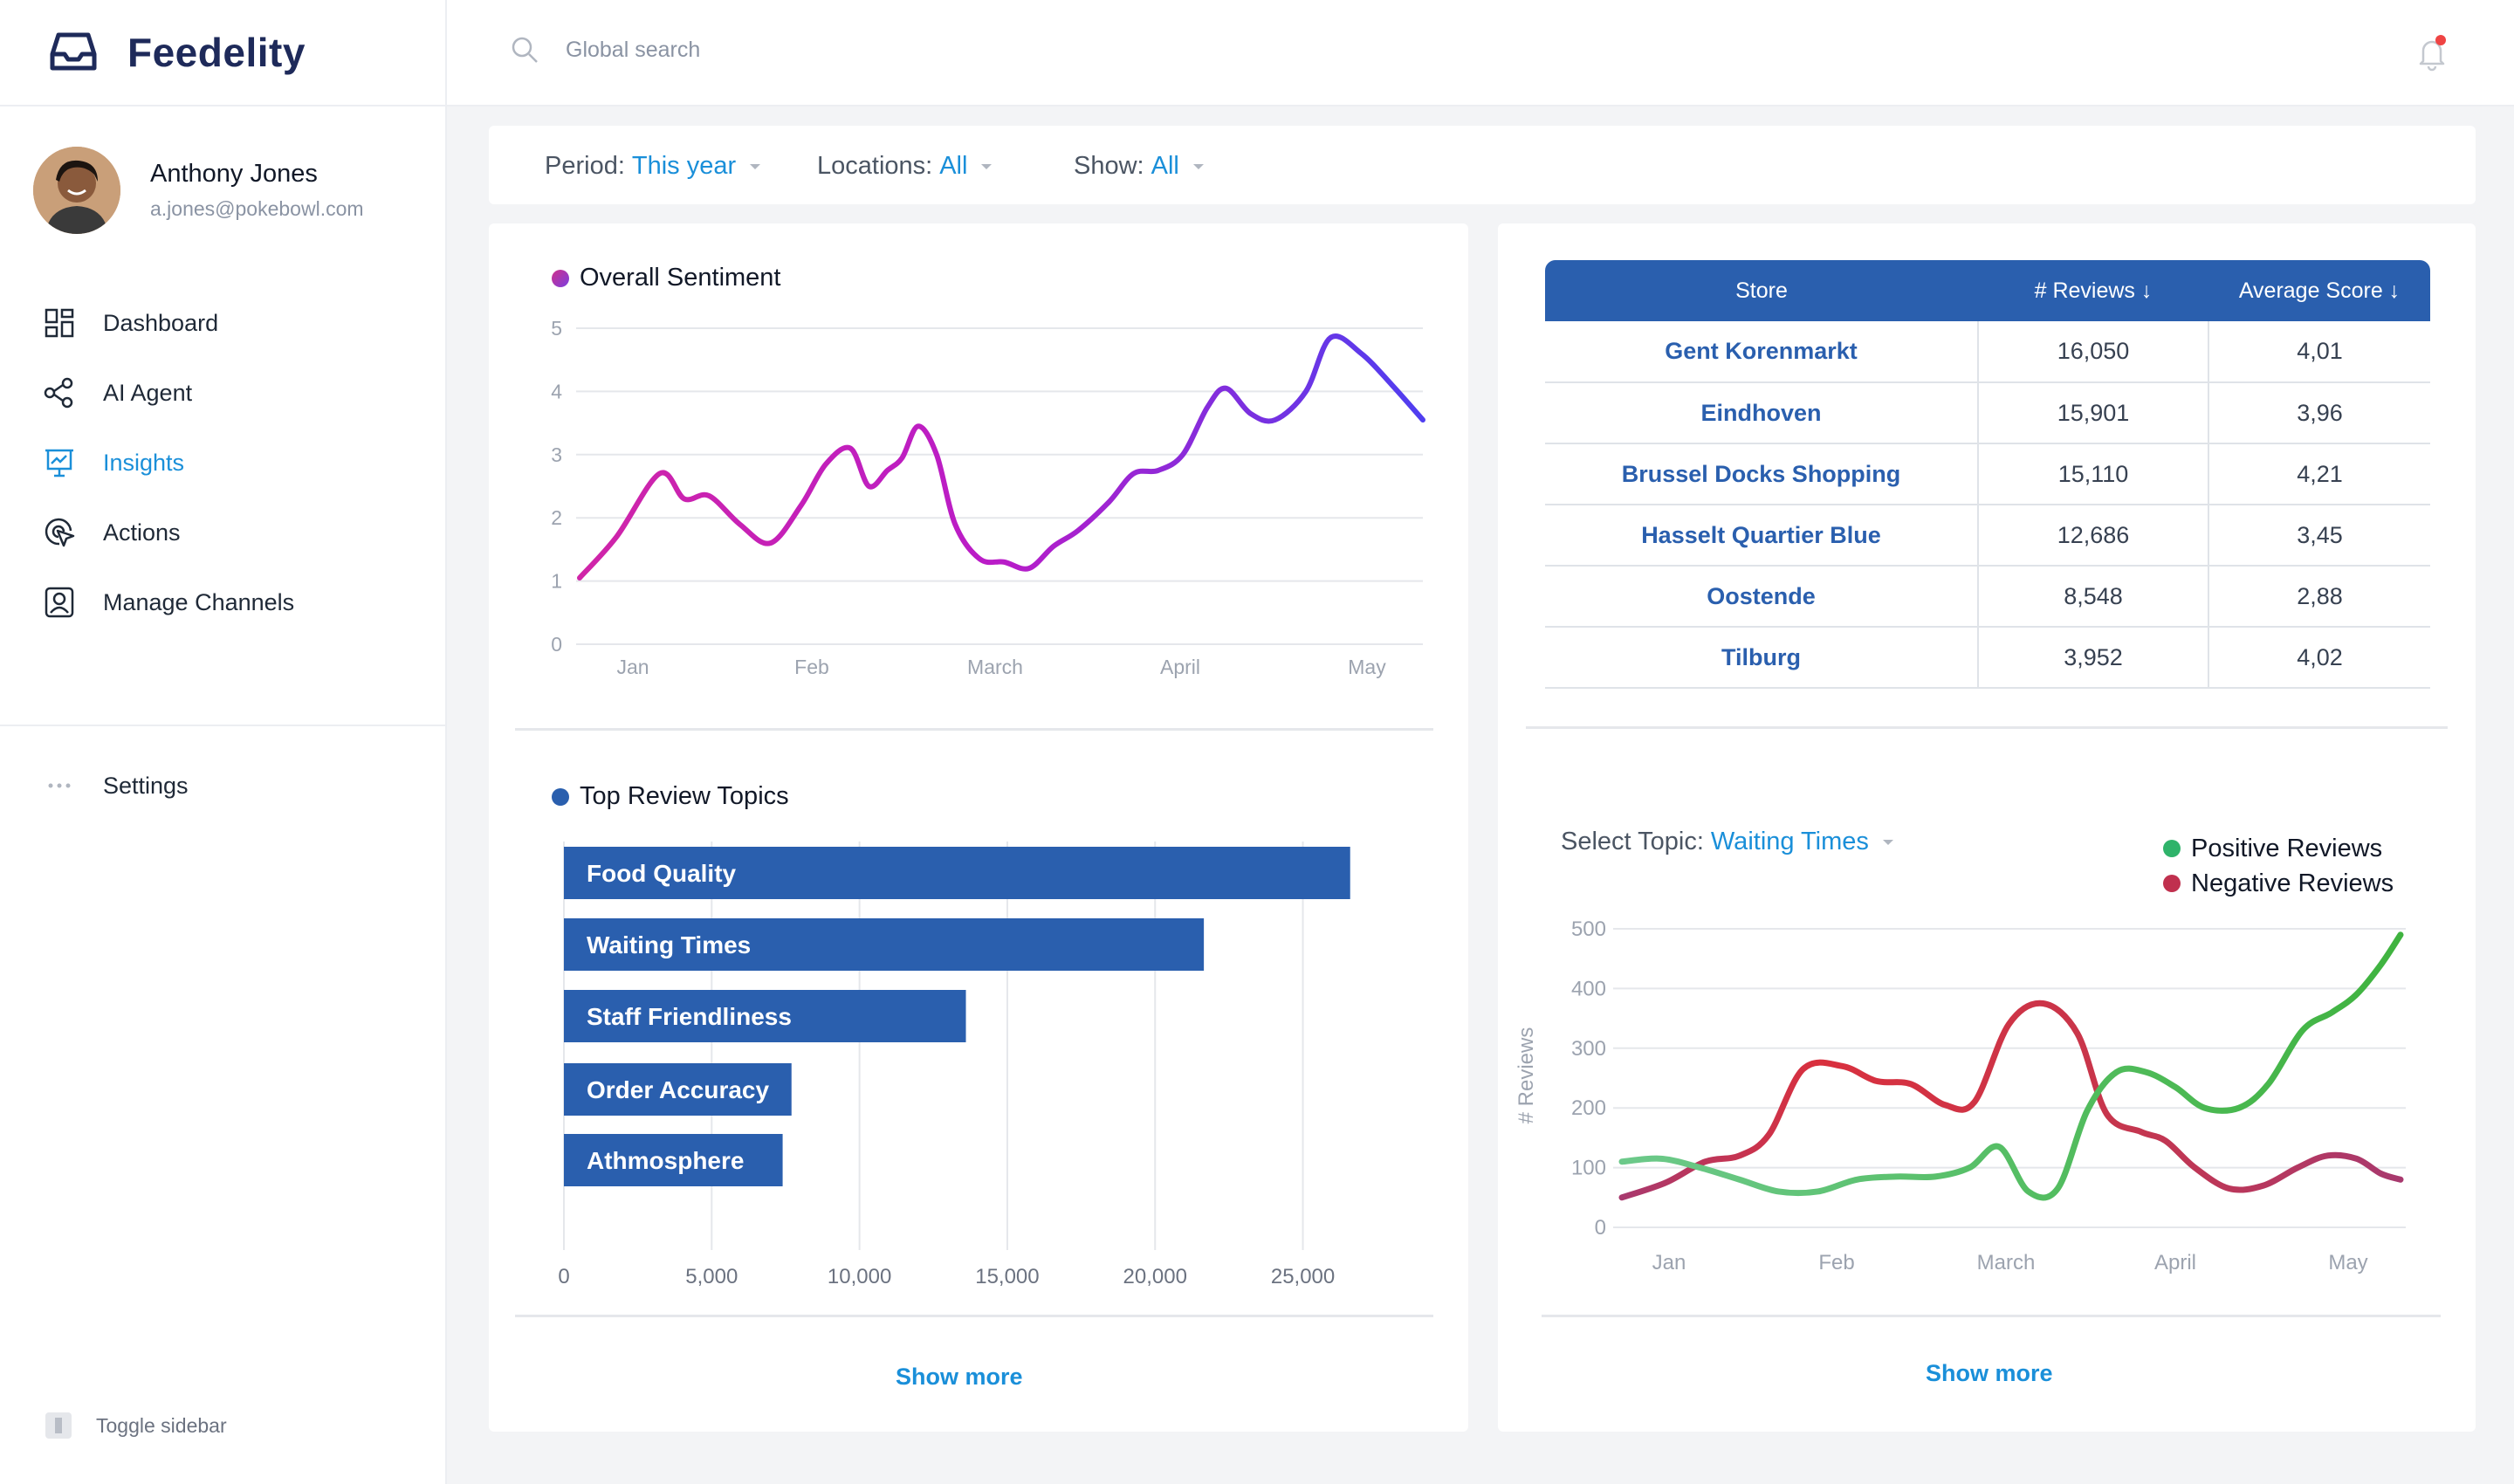 The height and width of the screenshot is (1484, 2514). I want to click on legend-negative-label: Negative Reviews, so click(2292, 883).